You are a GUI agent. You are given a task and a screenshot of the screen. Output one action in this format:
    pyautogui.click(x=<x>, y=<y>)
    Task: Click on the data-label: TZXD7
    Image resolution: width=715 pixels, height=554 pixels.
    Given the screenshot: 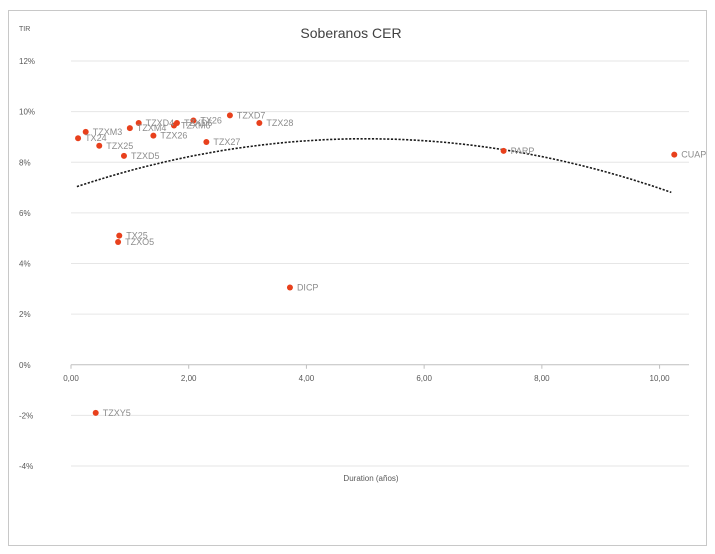 What is the action you would take?
    pyautogui.click(x=251, y=115)
    